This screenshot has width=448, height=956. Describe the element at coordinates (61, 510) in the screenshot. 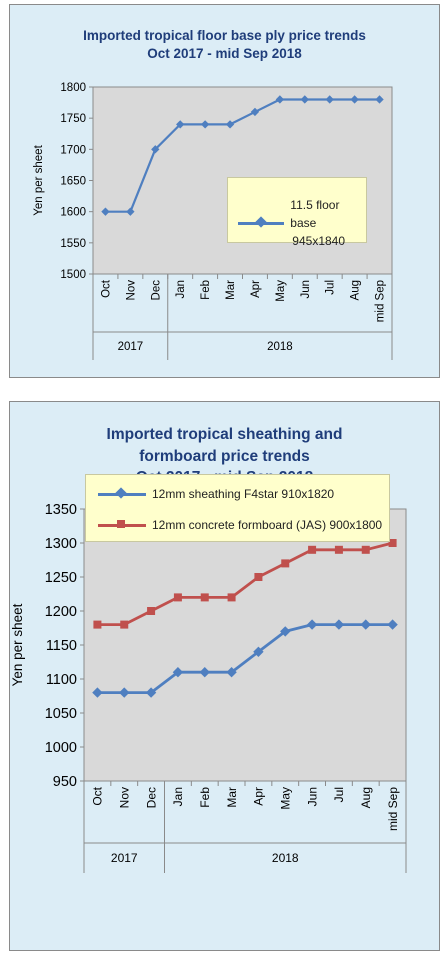

I see `y-tick-label: 1350` at that location.